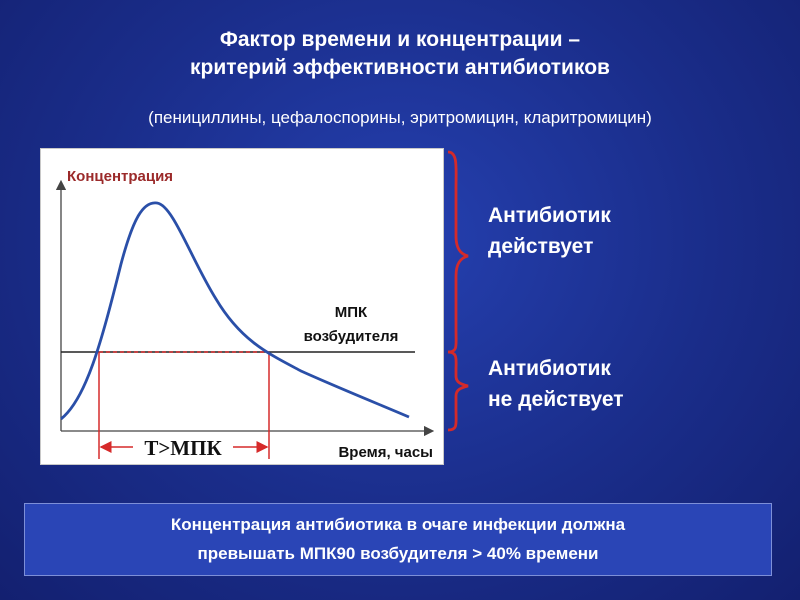 The width and height of the screenshot is (800, 600). I want to click on not-acts-line-2: не действует, so click(556, 399).